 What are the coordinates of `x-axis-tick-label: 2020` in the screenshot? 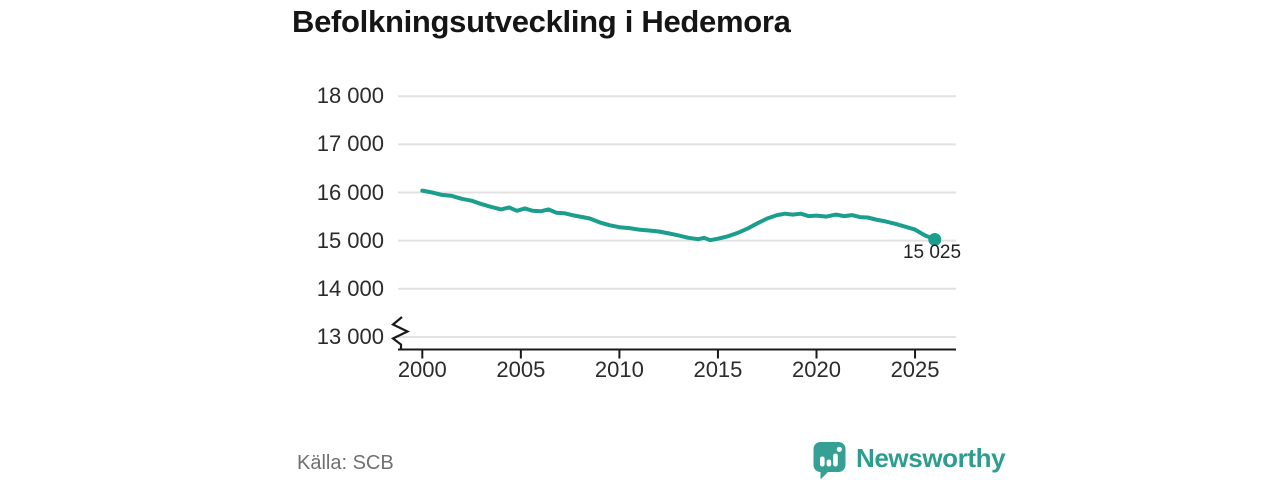 It's located at (816, 369).